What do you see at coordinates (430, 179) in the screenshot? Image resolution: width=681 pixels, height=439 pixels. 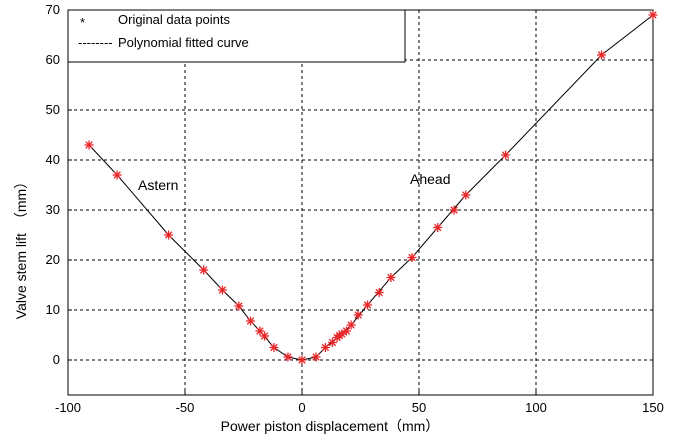 I see `annotation-ahead: Ahead` at bounding box center [430, 179].